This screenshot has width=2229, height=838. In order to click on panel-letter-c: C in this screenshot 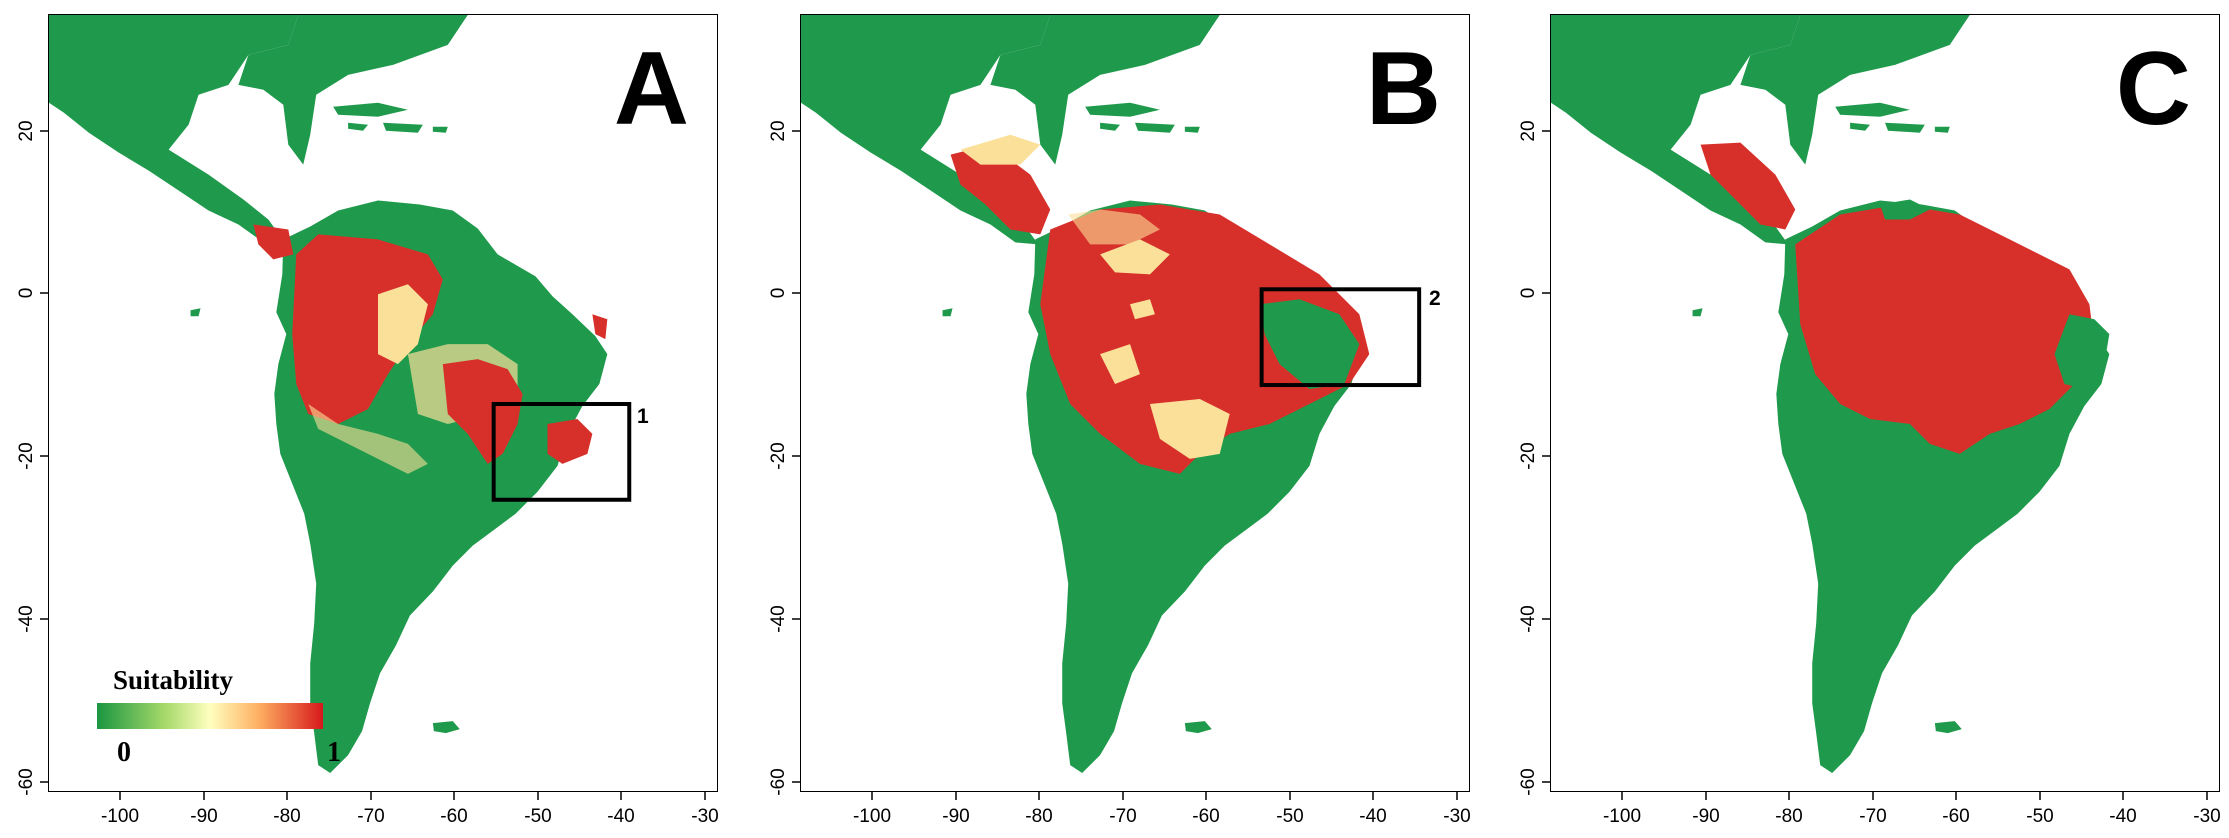, I will do `click(2153, 89)`.